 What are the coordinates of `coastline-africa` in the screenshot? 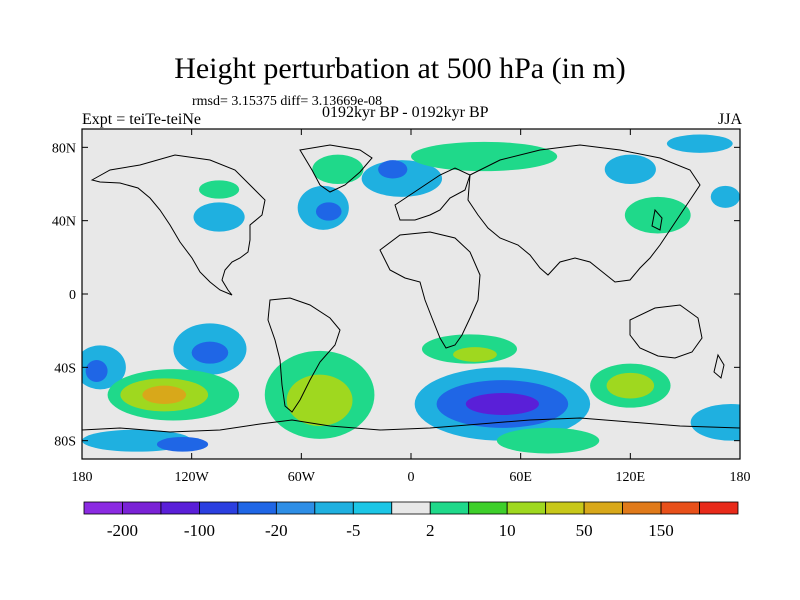 It's located at (430, 290).